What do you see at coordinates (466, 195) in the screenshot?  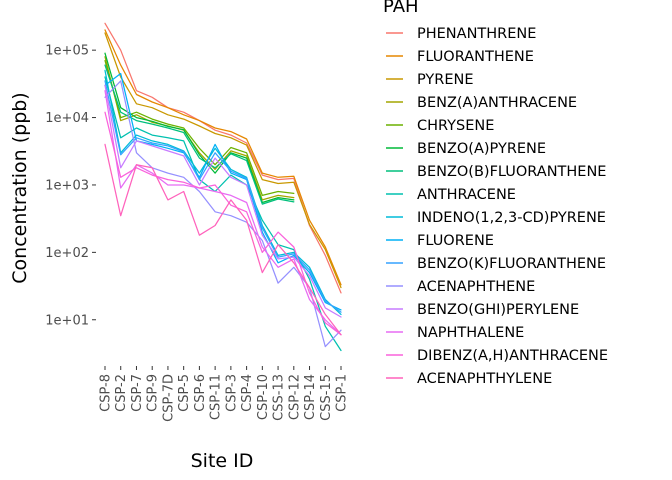 I see `legend-label: ANTHRACENE` at bounding box center [466, 195].